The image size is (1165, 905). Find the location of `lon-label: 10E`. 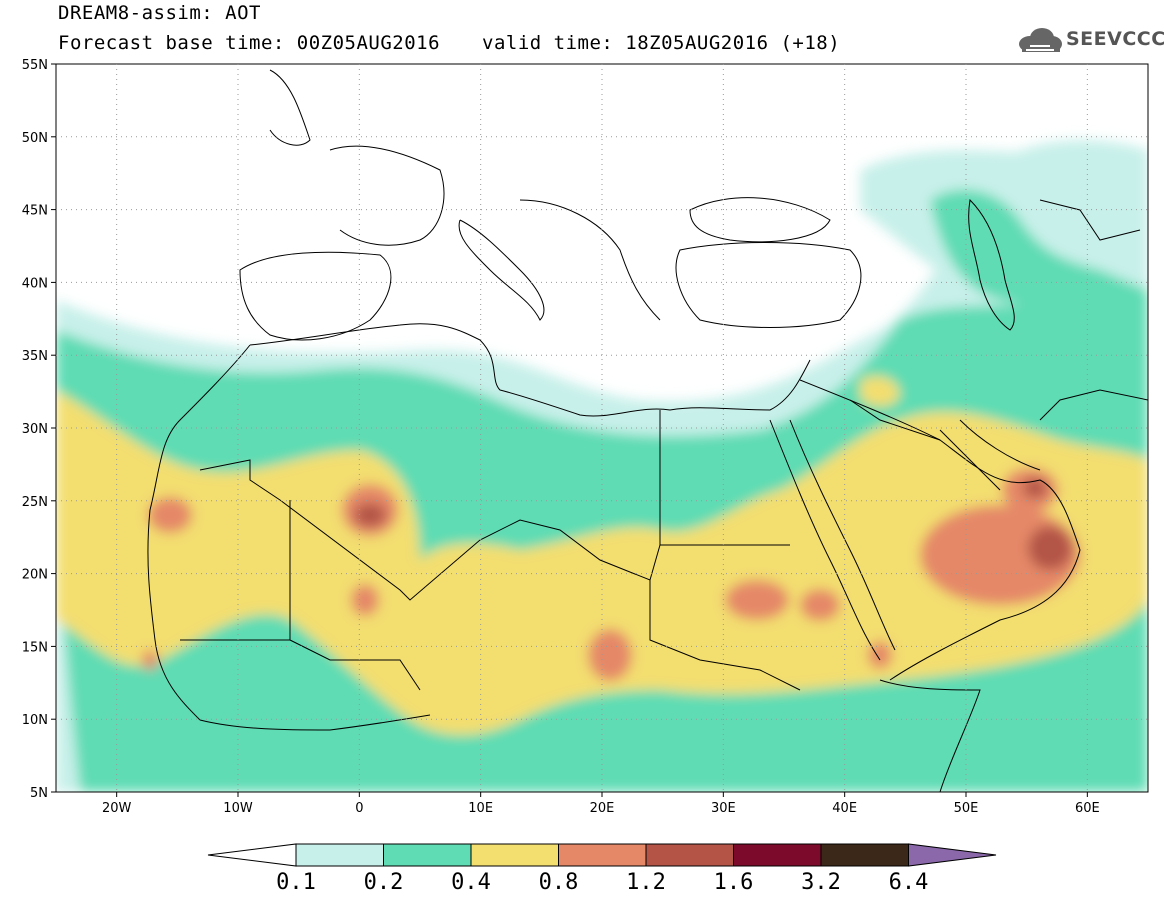

lon-label: 10E is located at coordinates (480, 808).